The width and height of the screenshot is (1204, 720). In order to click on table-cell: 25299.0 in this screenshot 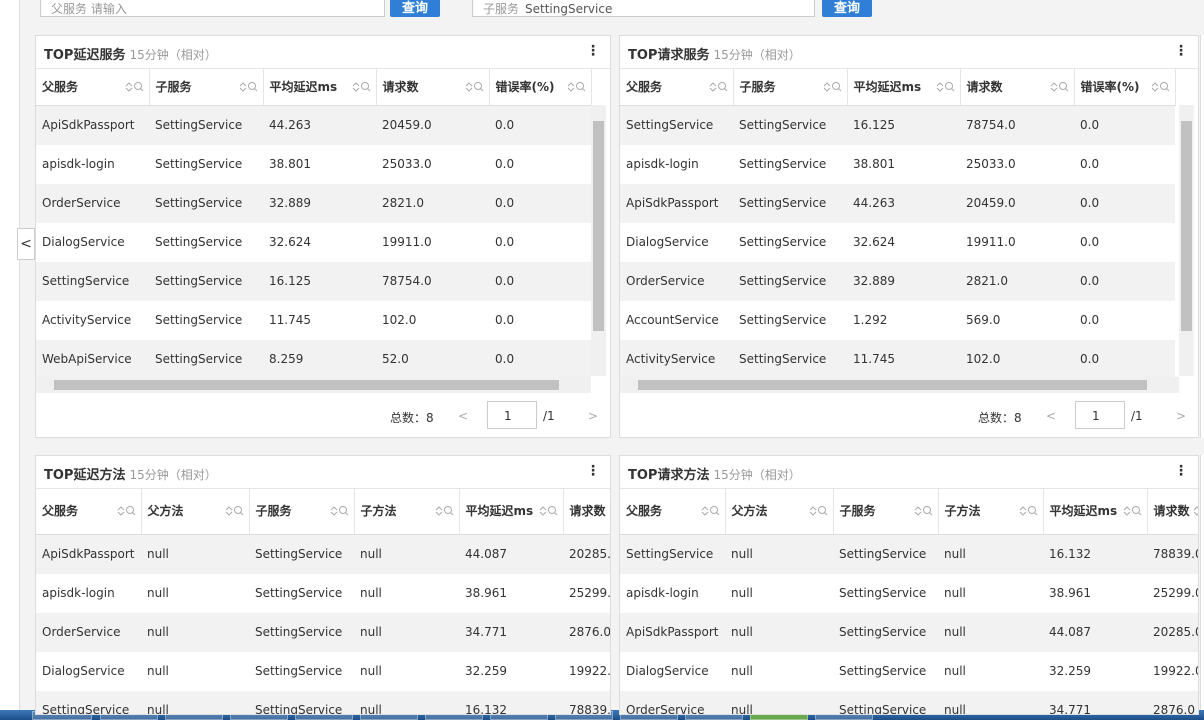, I will do `click(590, 593)`.